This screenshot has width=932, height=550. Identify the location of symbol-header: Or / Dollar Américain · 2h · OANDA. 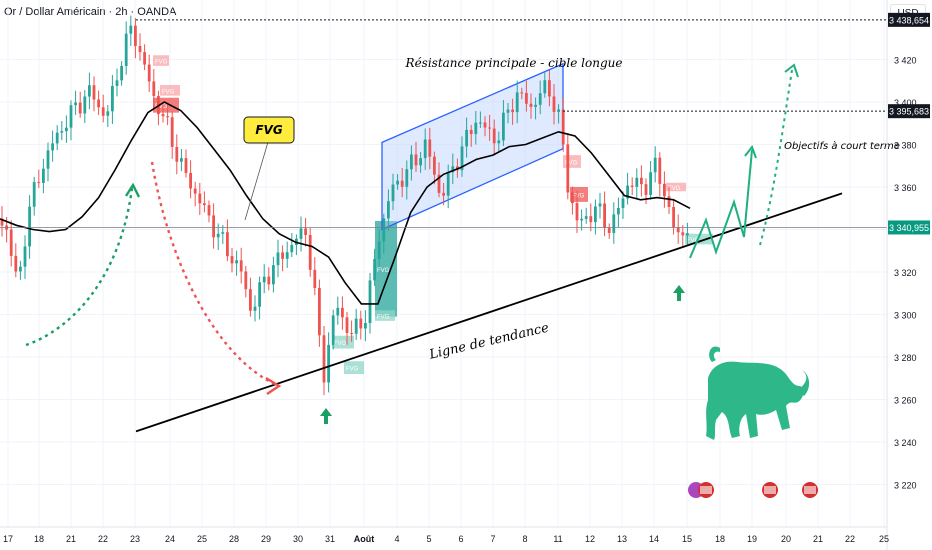
(90, 12).